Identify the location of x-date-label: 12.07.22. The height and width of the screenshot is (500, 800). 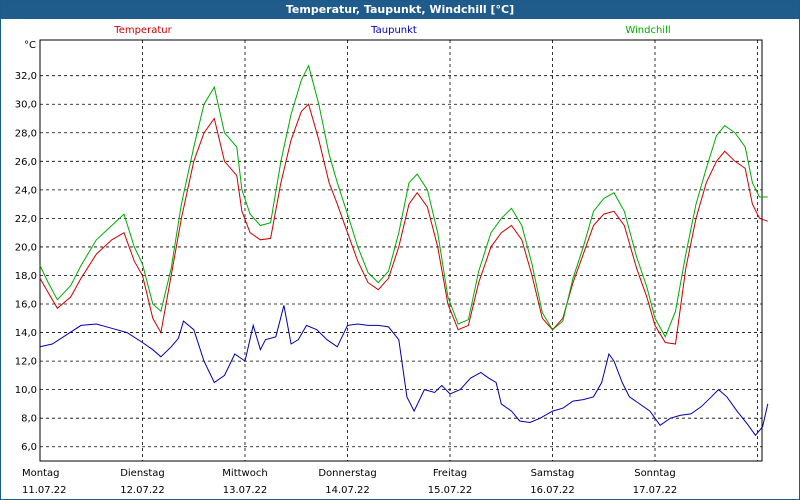
(142, 490).